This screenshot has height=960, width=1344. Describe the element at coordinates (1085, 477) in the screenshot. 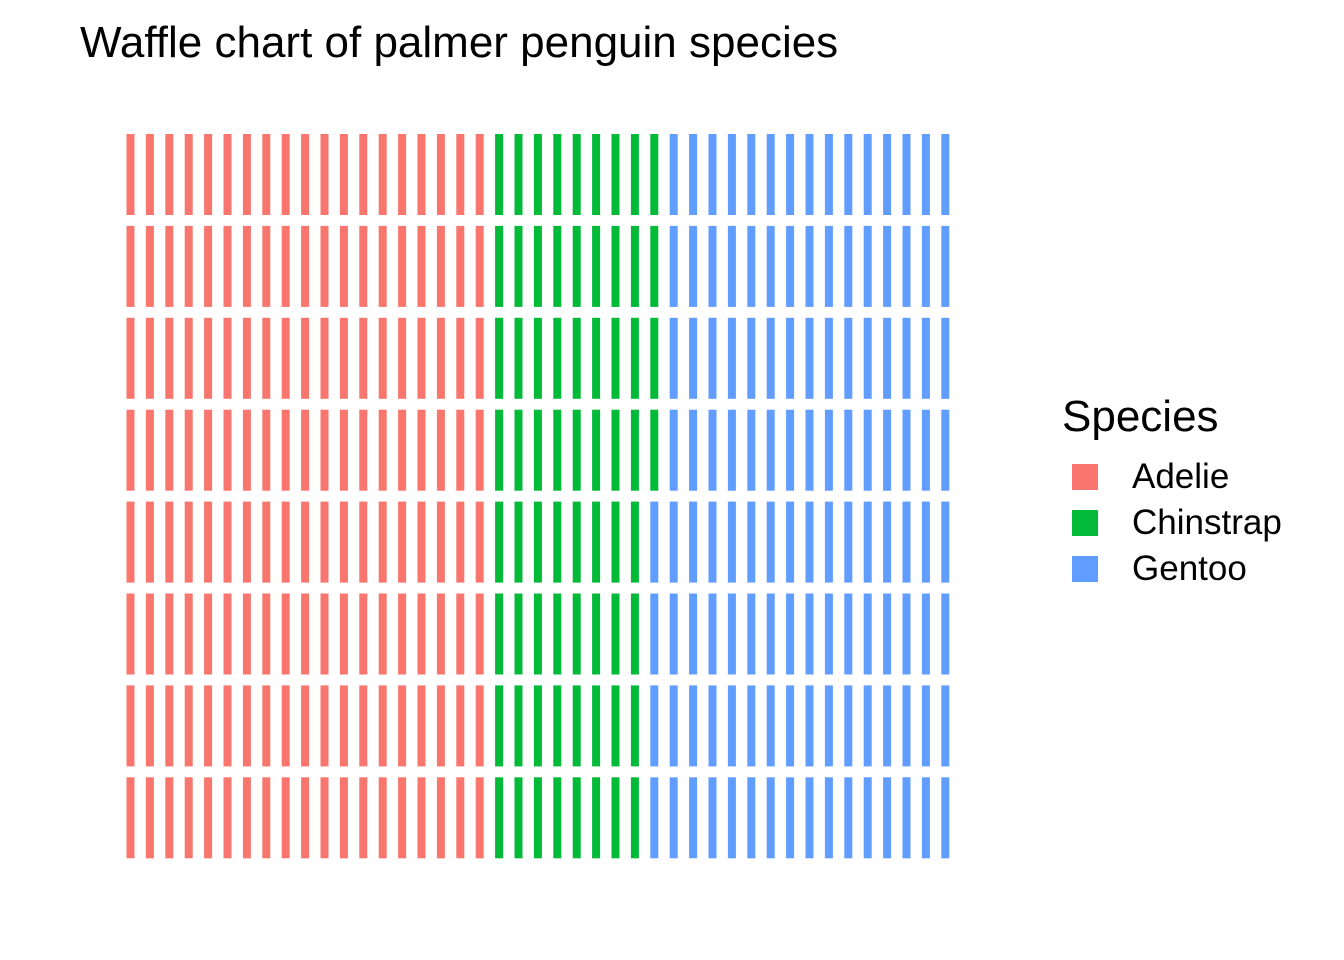

I see `legend-key-adelie` at that location.